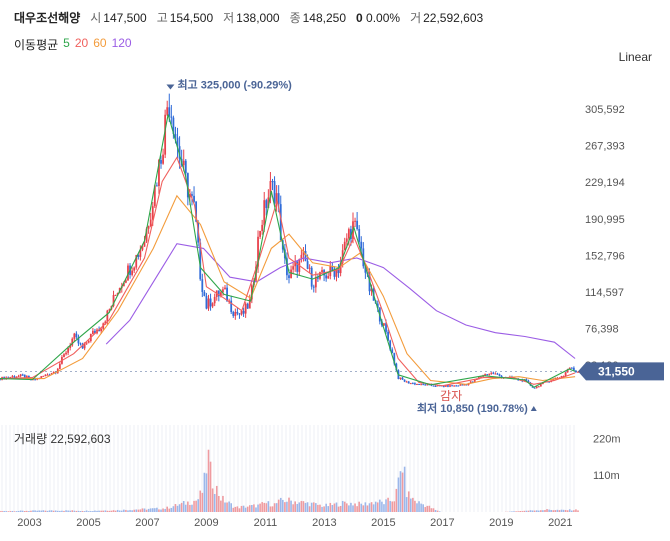  What do you see at coordinates (635, 57) in the screenshot?
I see `scale-toggle: Linear` at bounding box center [635, 57].